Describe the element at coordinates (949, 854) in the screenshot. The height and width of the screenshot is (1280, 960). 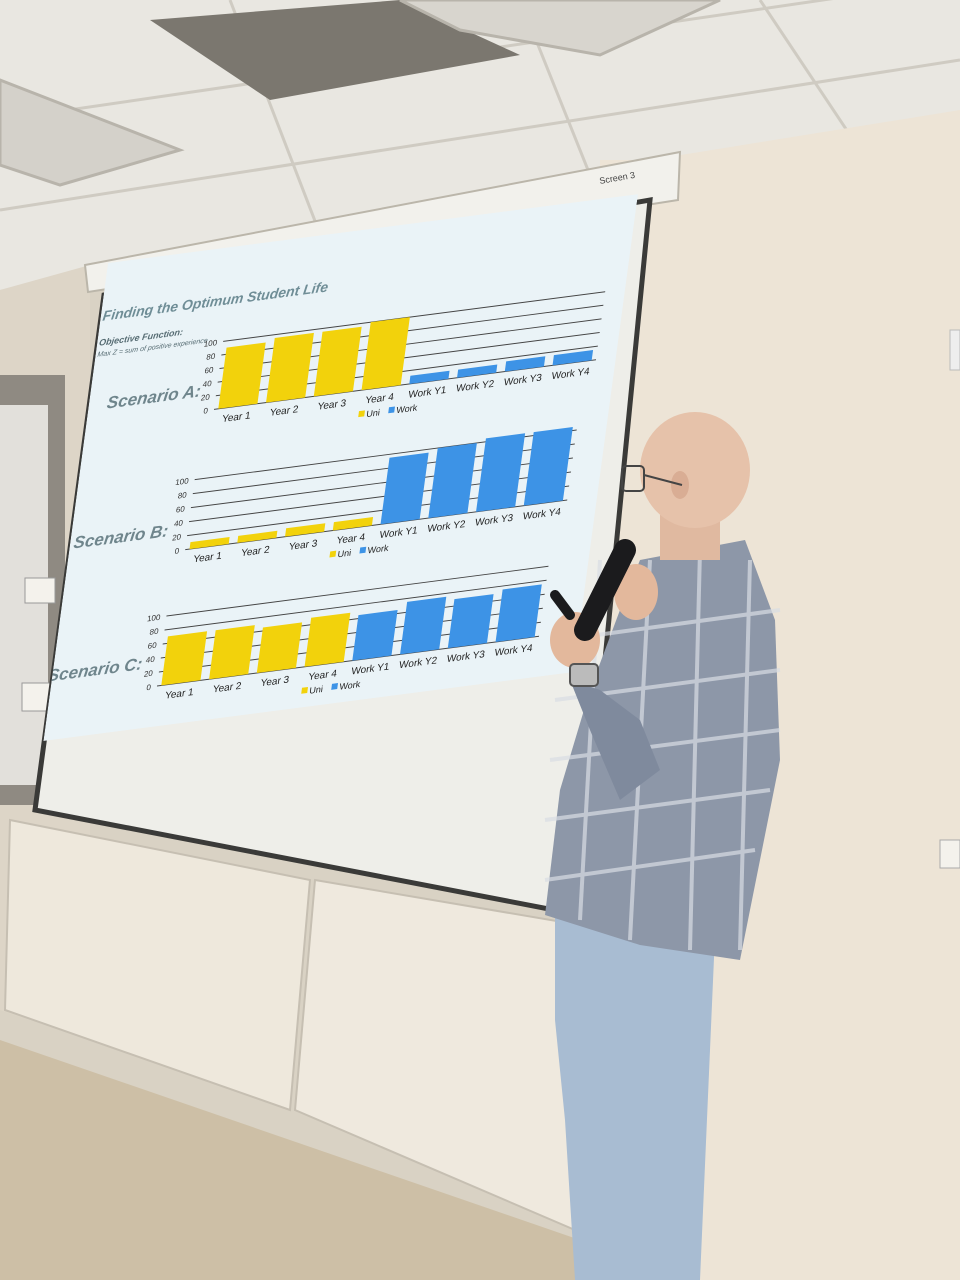
I see `wall-switch-right` at that location.